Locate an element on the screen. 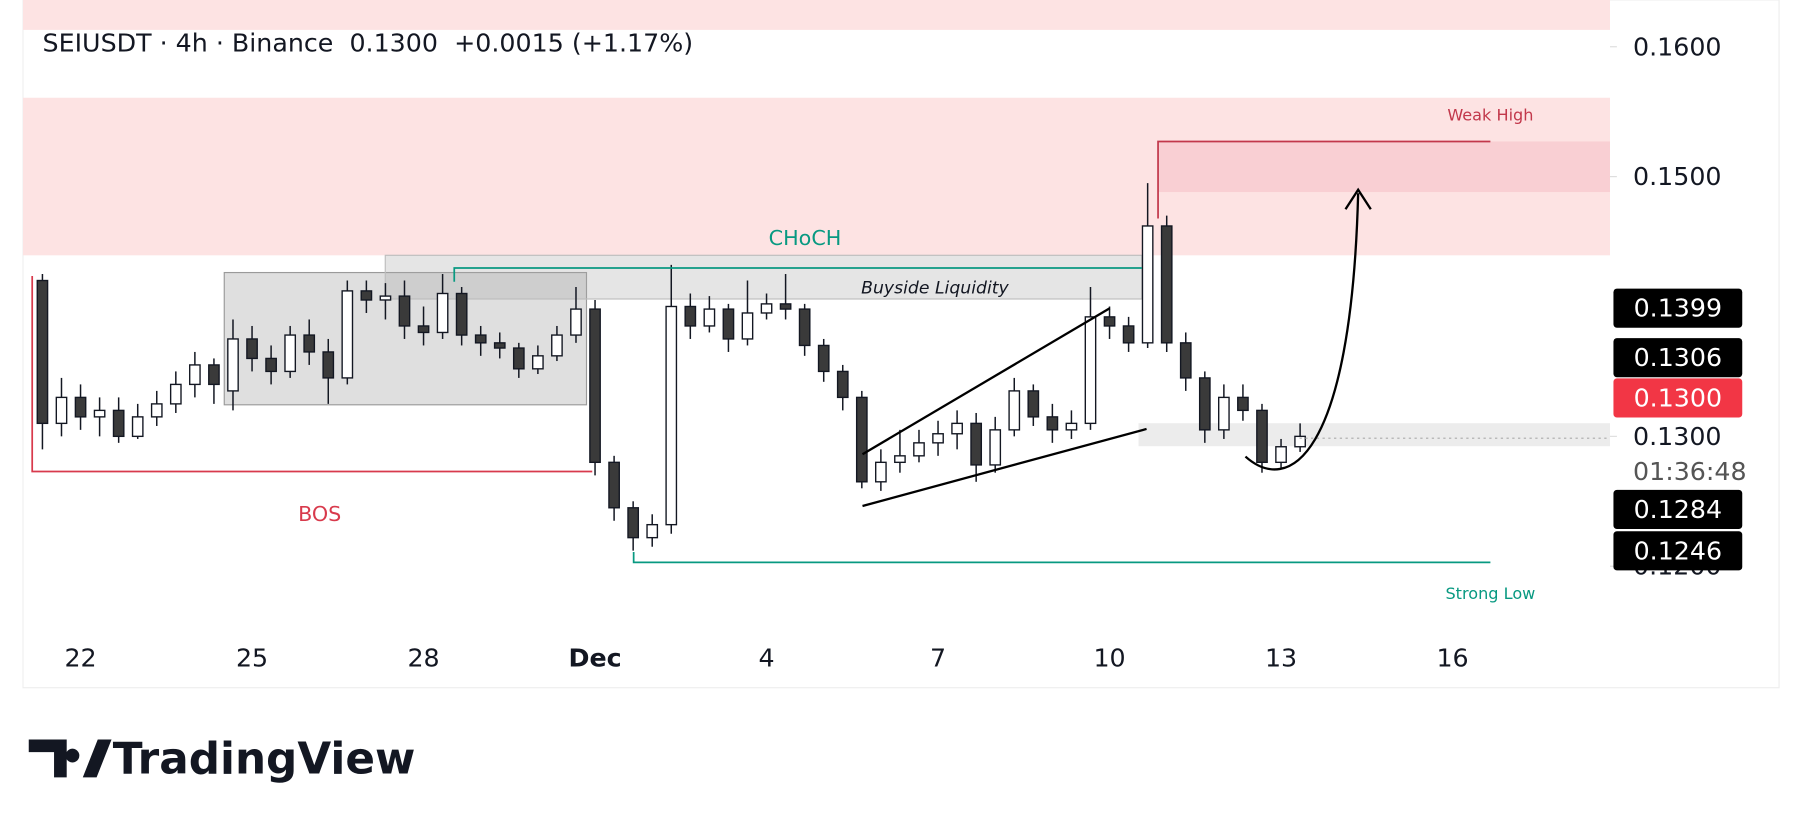 Image resolution: width=1803 pixels, height=828 pixels. x-tick-label: 4 is located at coordinates (766, 657).